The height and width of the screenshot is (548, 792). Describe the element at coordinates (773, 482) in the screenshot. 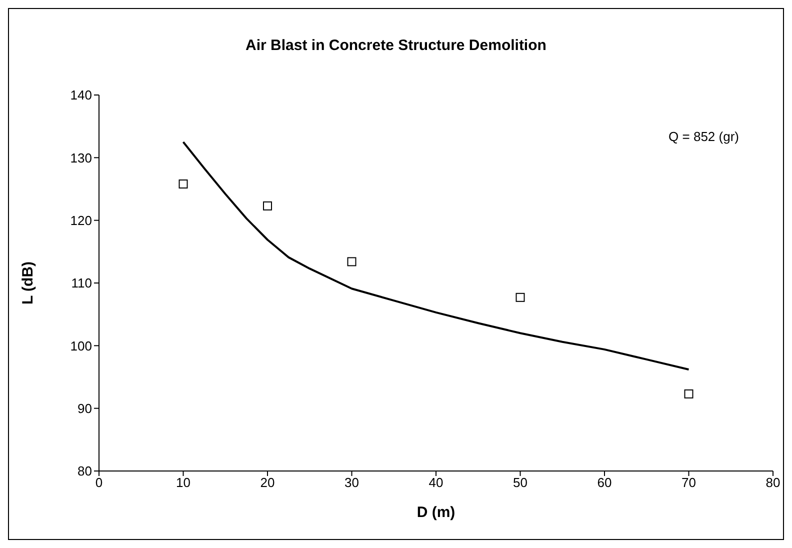

I see `x-tick-label: 80` at that location.